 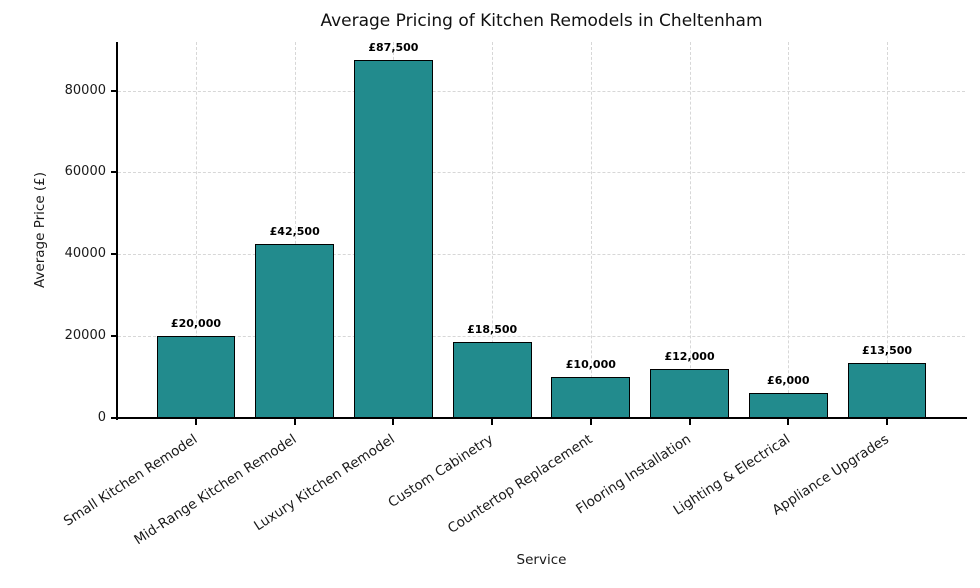 I want to click on y-axis-label: Average Price (£), so click(x=40, y=230).